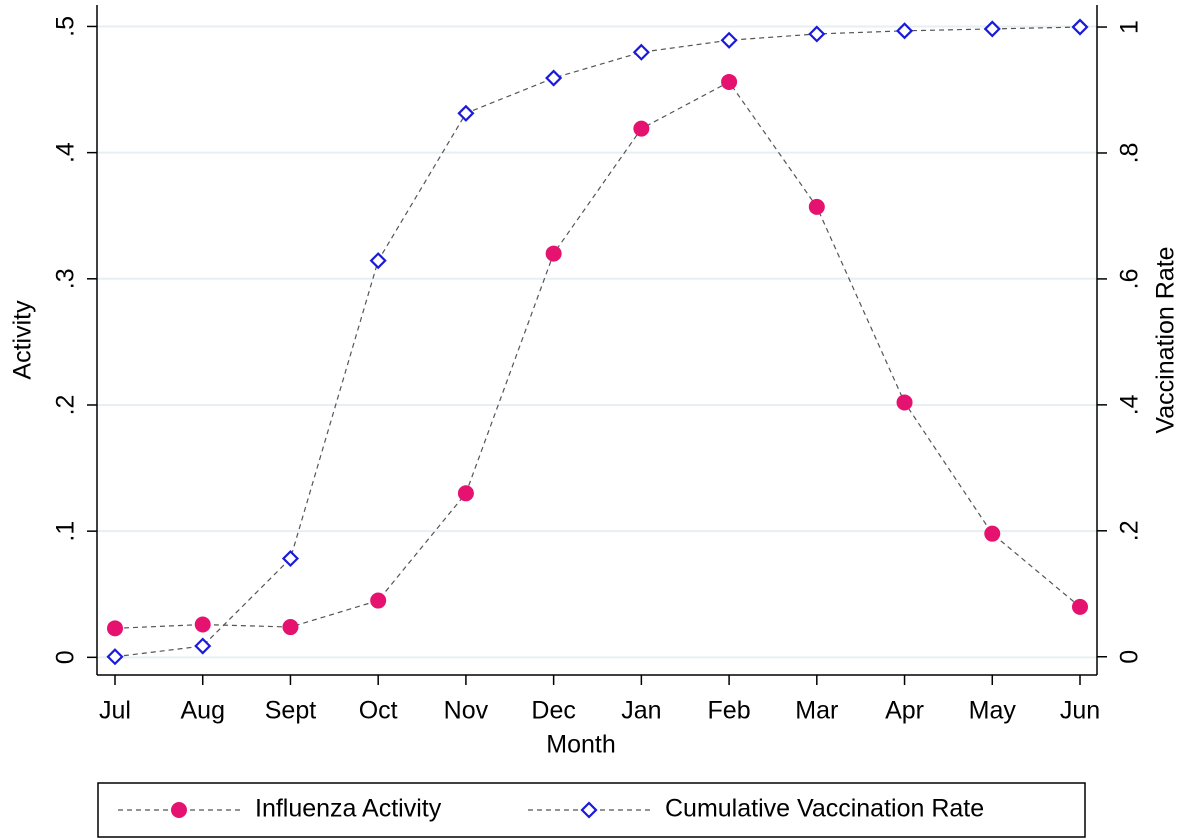 The image size is (1185, 840). What do you see at coordinates (348, 809) in the screenshot?
I see `legend-label: Influenza Activity` at bounding box center [348, 809].